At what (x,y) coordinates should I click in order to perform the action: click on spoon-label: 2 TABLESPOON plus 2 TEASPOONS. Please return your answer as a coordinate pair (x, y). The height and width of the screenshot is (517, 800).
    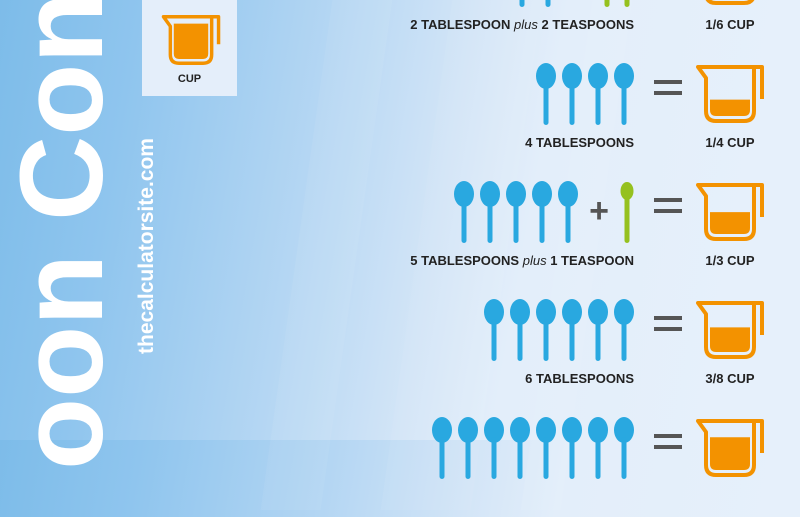
    Looking at the image, I should click on (522, 24).